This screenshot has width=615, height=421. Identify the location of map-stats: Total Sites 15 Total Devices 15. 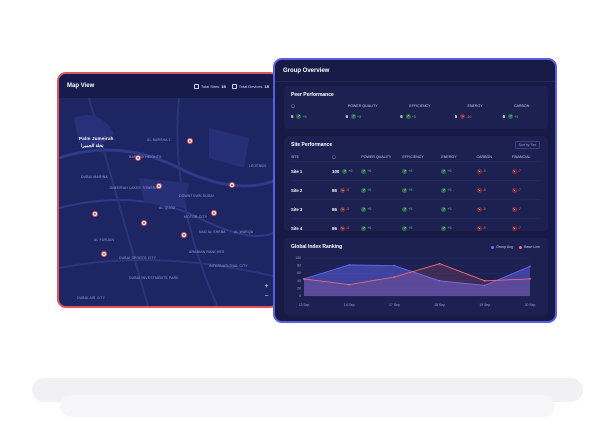
(231, 86).